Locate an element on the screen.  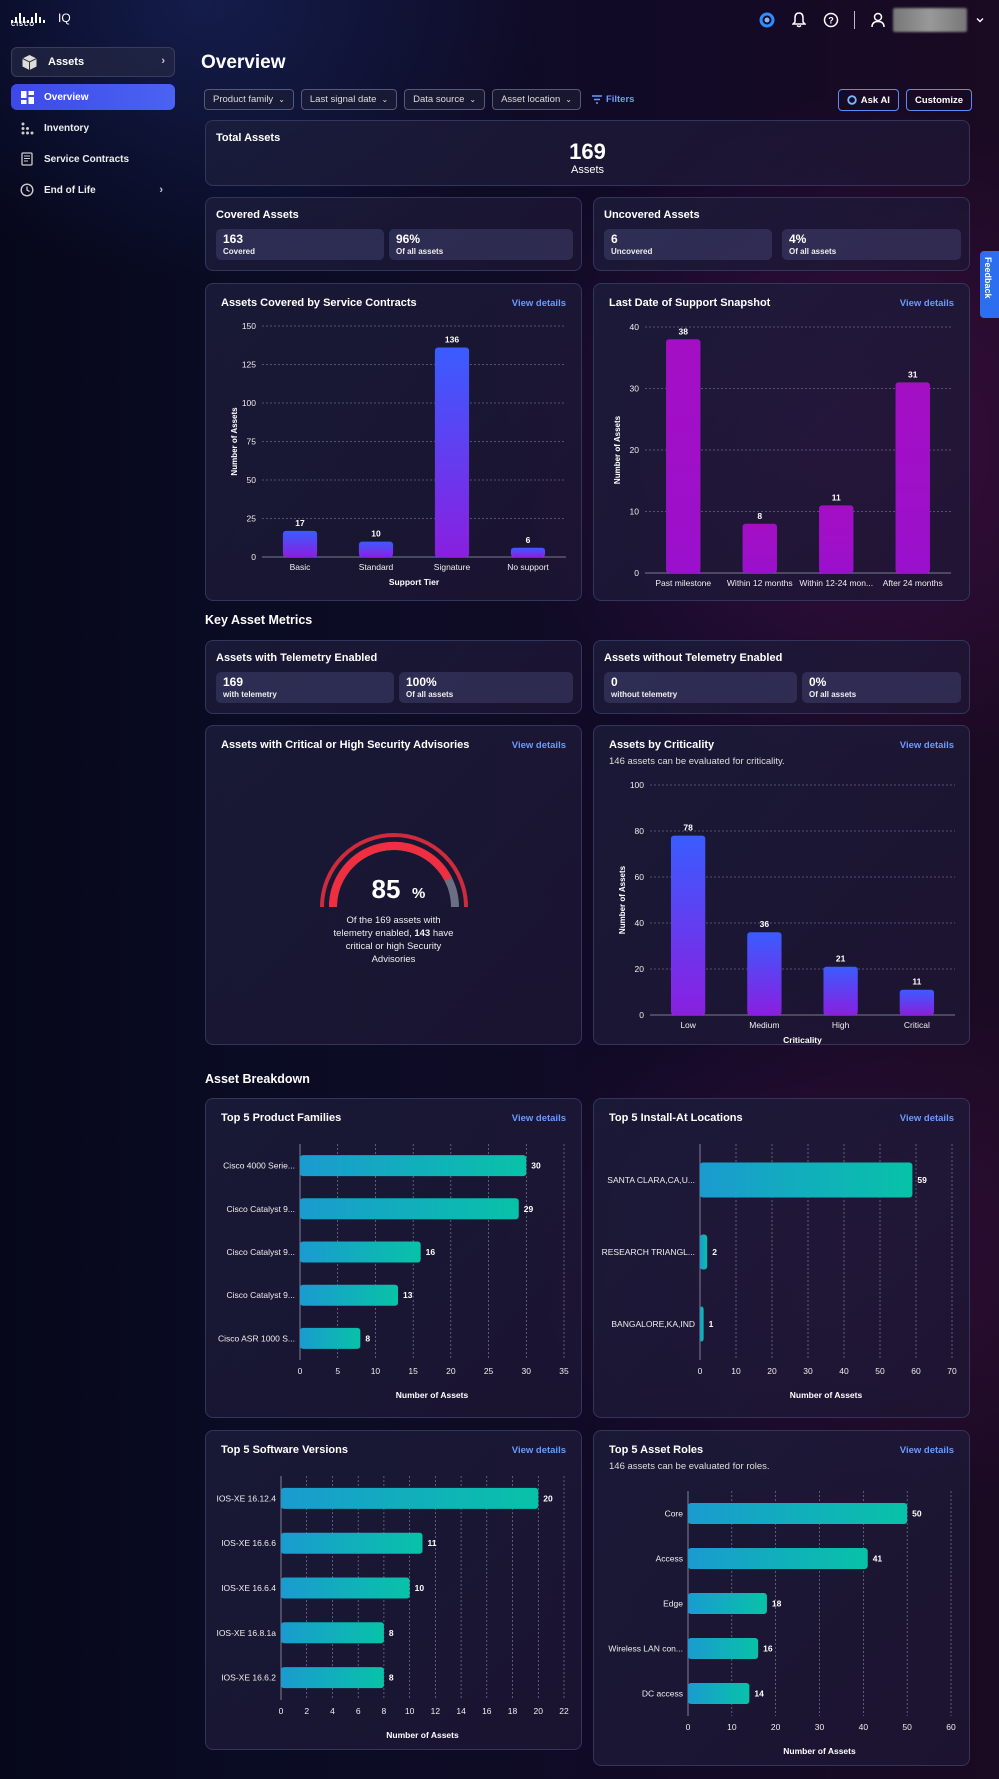
x-tick-label: 16 is located at coordinates (487, 1711).